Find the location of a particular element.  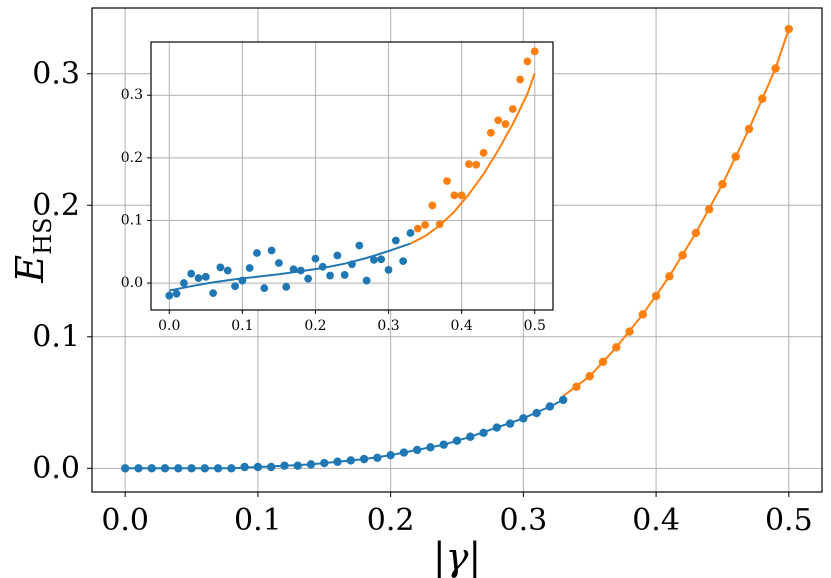

y-axis-label: EHS is located at coordinates (32, 250).